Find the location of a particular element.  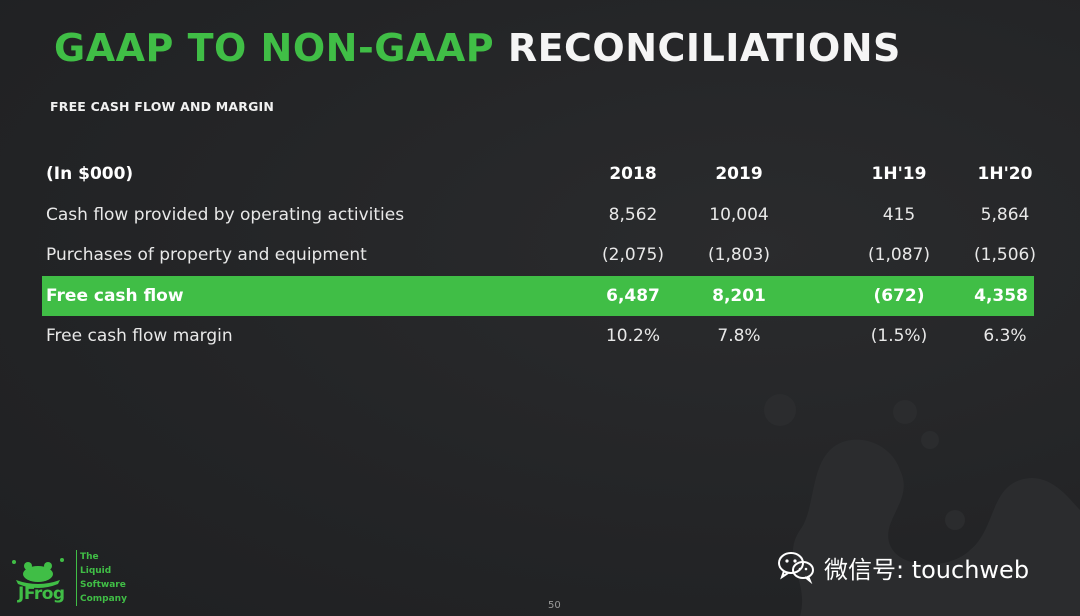

tagline-line: Software is located at coordinates (103, 585).